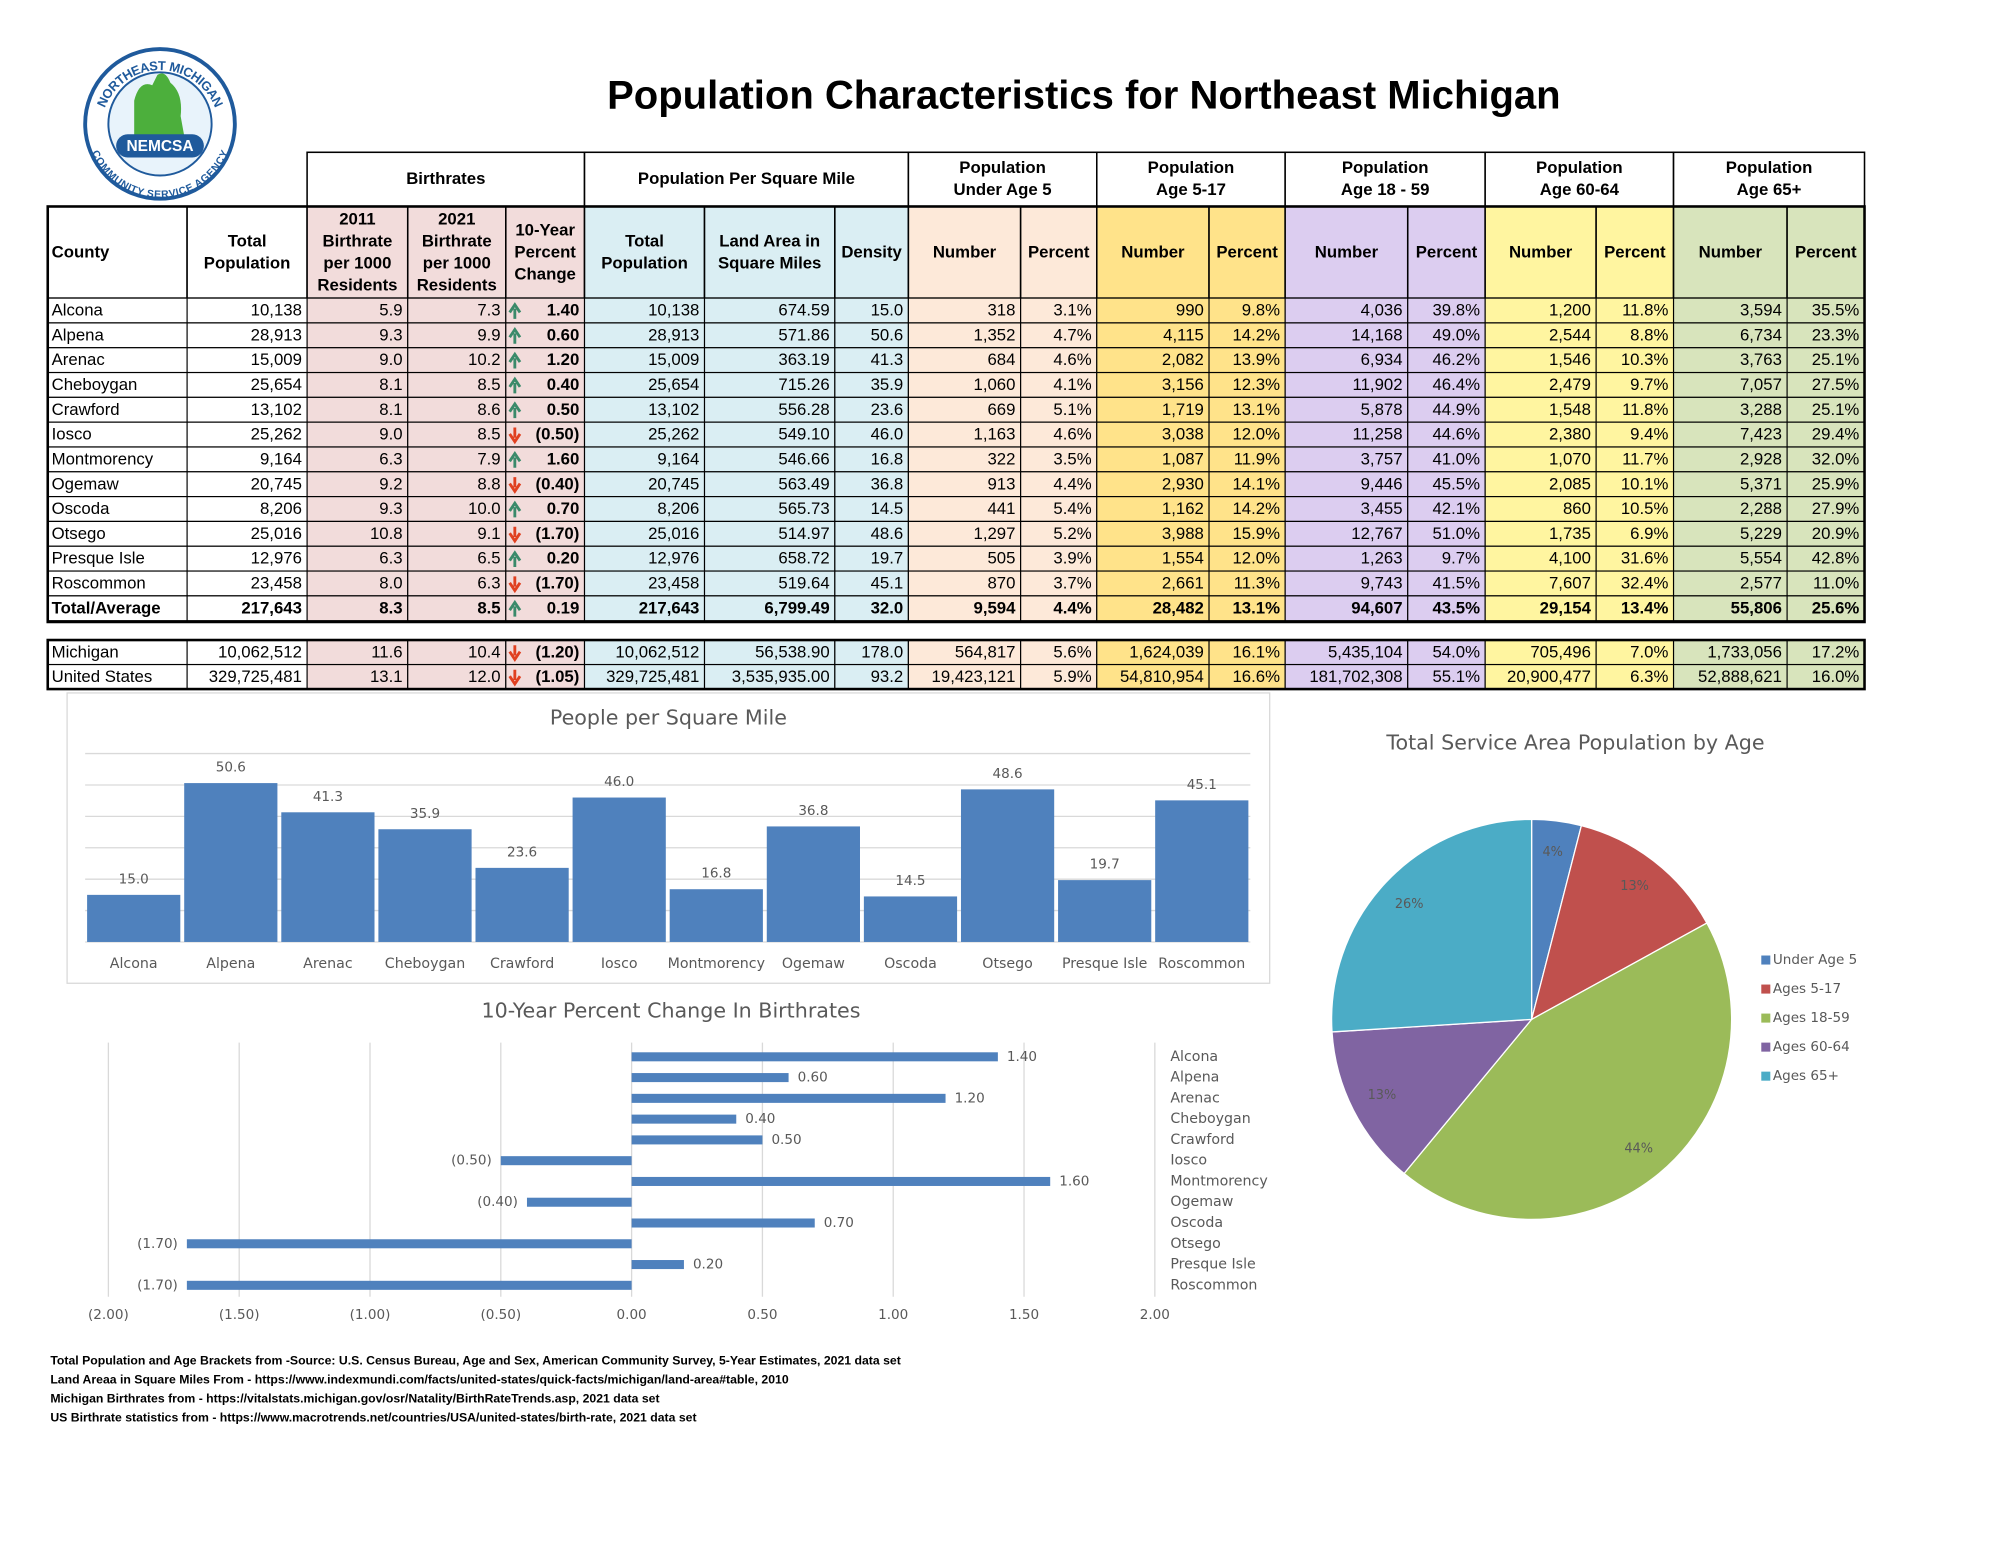  I want to click on x-tick-label: 2.00, so click(1155, 1315).